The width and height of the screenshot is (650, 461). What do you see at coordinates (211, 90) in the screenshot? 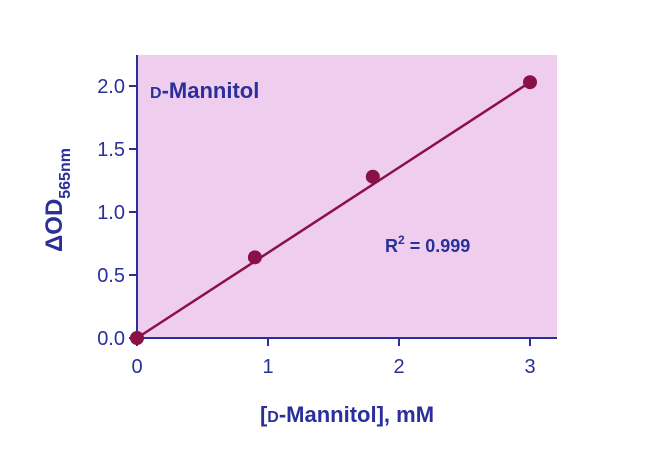
I see `inset-title-rest: -Mannitol` at bounding box center [211, 90].